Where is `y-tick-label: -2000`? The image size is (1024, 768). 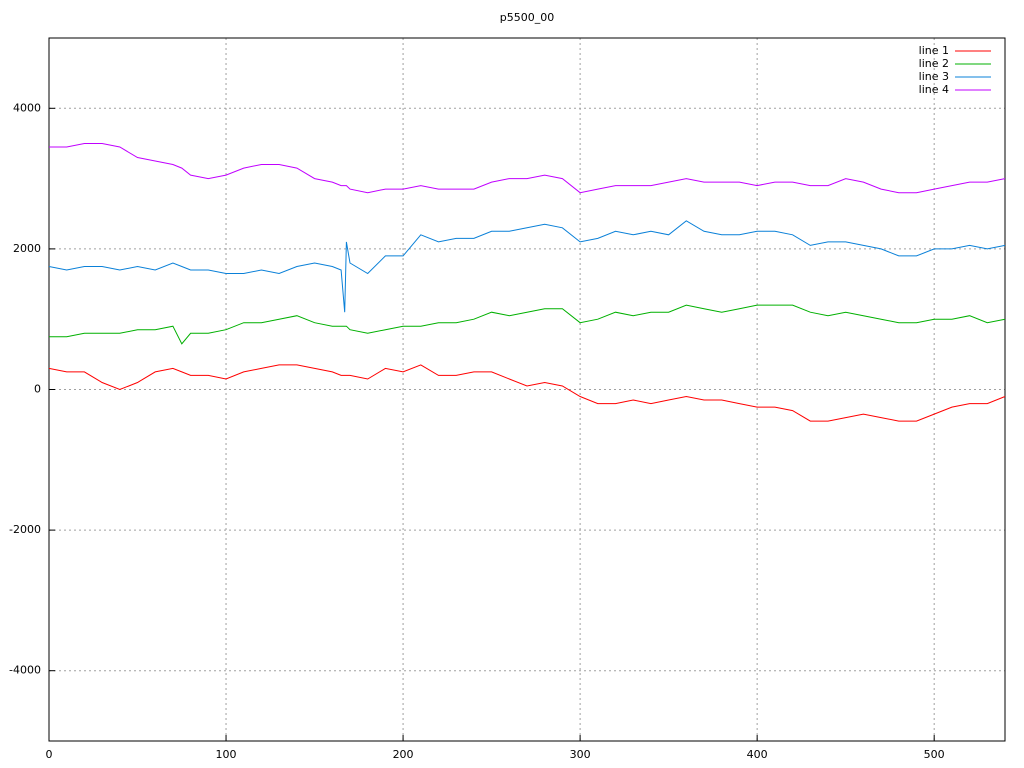 y-tick-label: -2000 is located at coordinates (25, 529).